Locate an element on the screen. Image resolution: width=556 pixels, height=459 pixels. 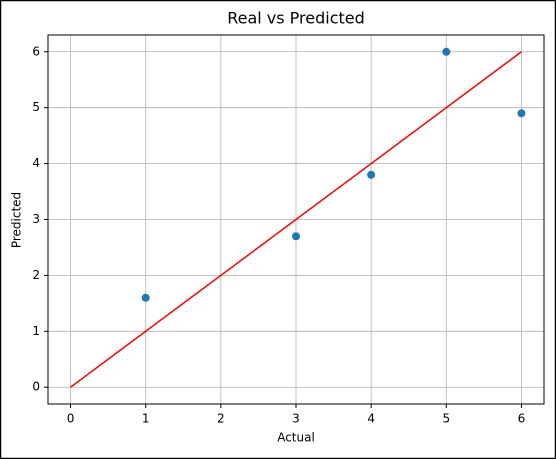
x-tick-label: 6 is located at coordinates (522, 419).